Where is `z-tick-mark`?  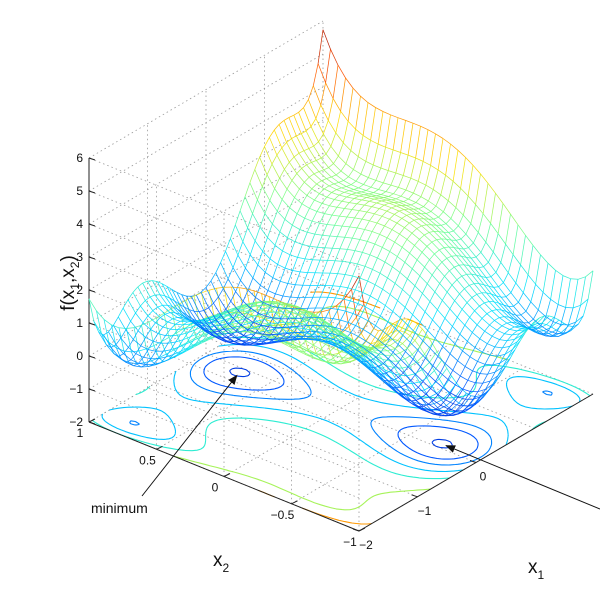 z-tick-mark is located at coordinates (92, 357).